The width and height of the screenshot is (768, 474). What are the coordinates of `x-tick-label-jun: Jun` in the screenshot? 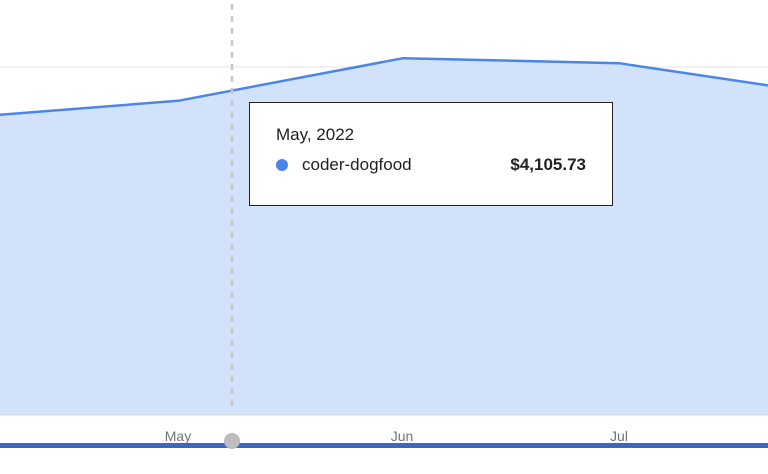 It's located at (402, 436).